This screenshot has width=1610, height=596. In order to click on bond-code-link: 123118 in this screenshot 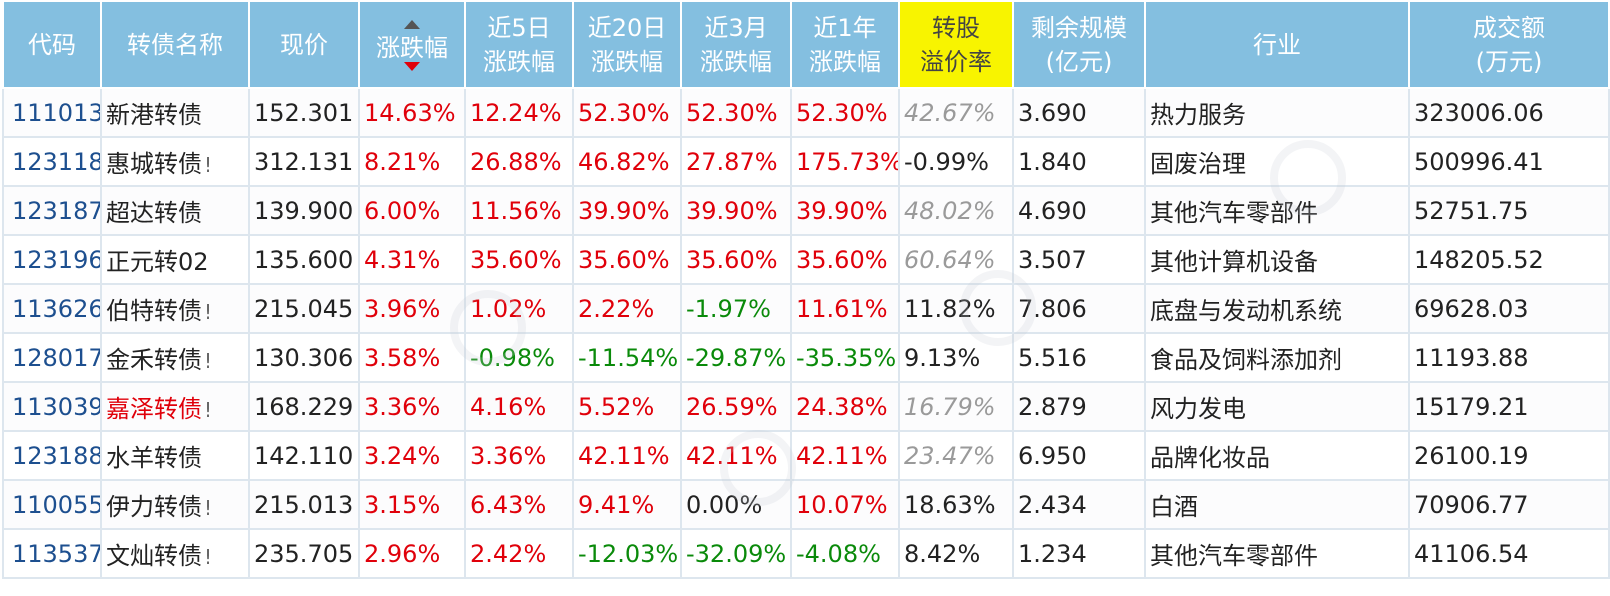, I will do `click(52, 161)`.